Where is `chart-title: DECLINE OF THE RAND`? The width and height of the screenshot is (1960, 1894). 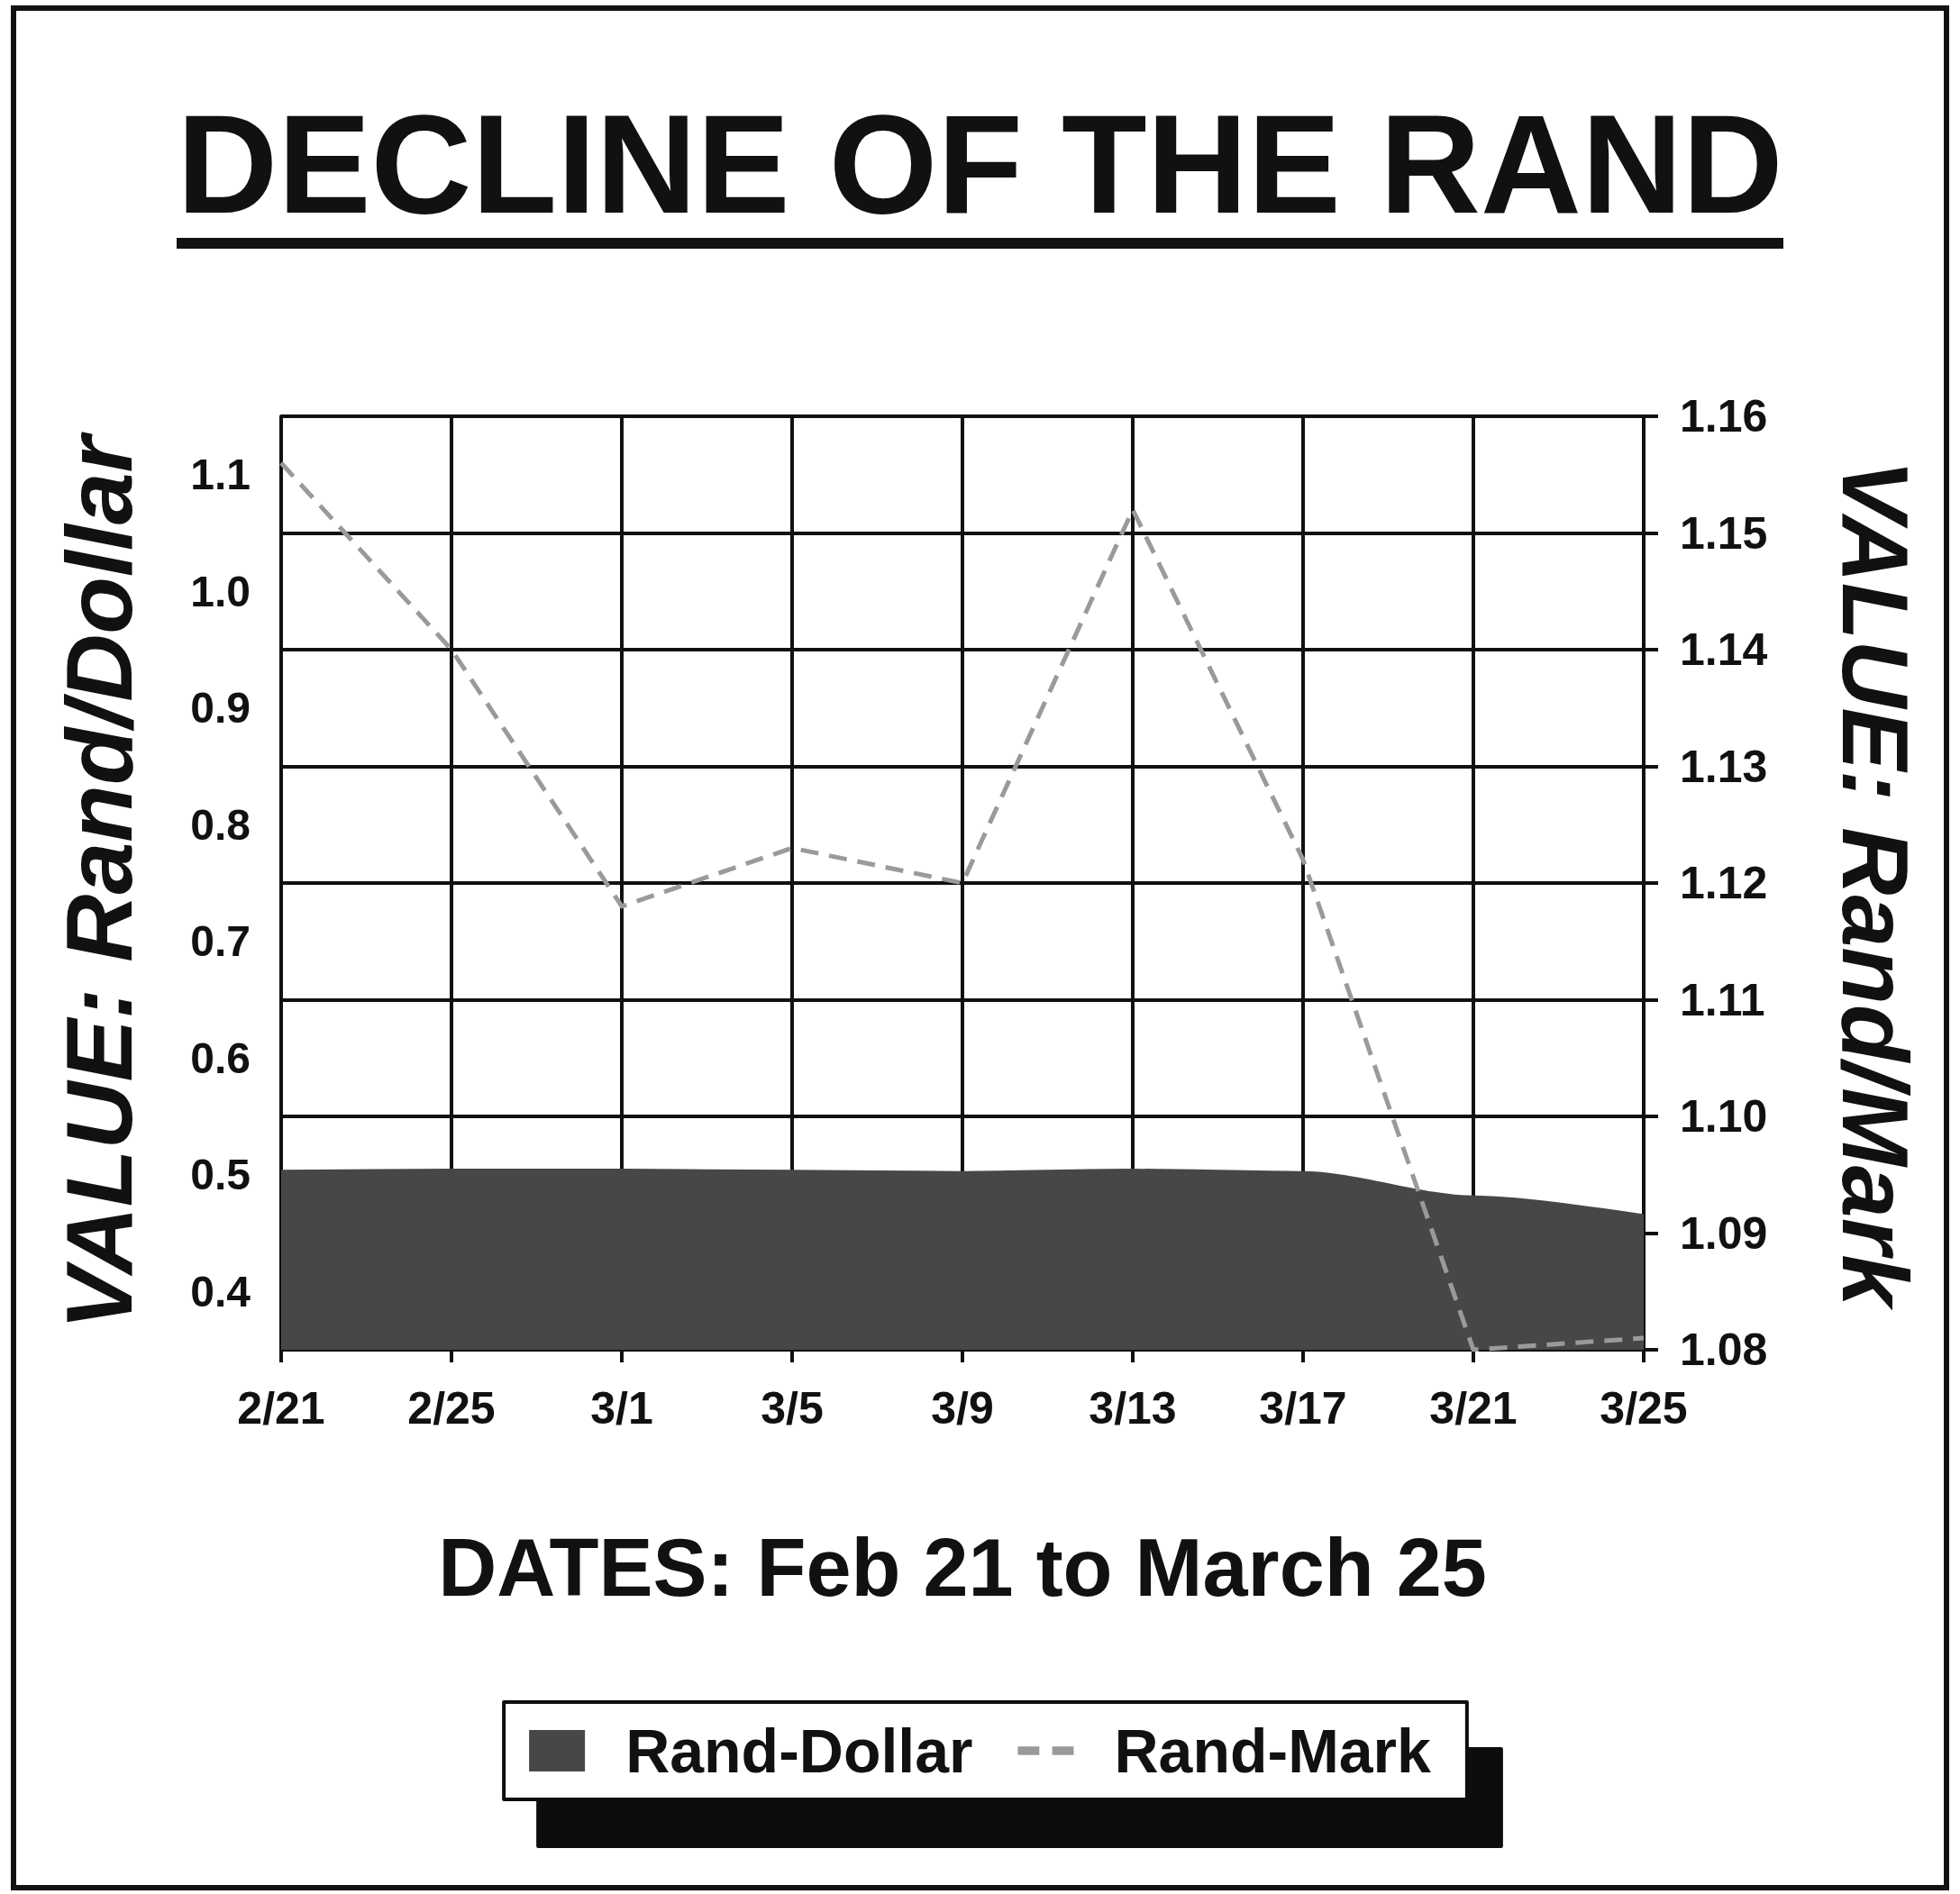 chart-title: DECLINE OF THE RAND is located at coordinates (980, 166).